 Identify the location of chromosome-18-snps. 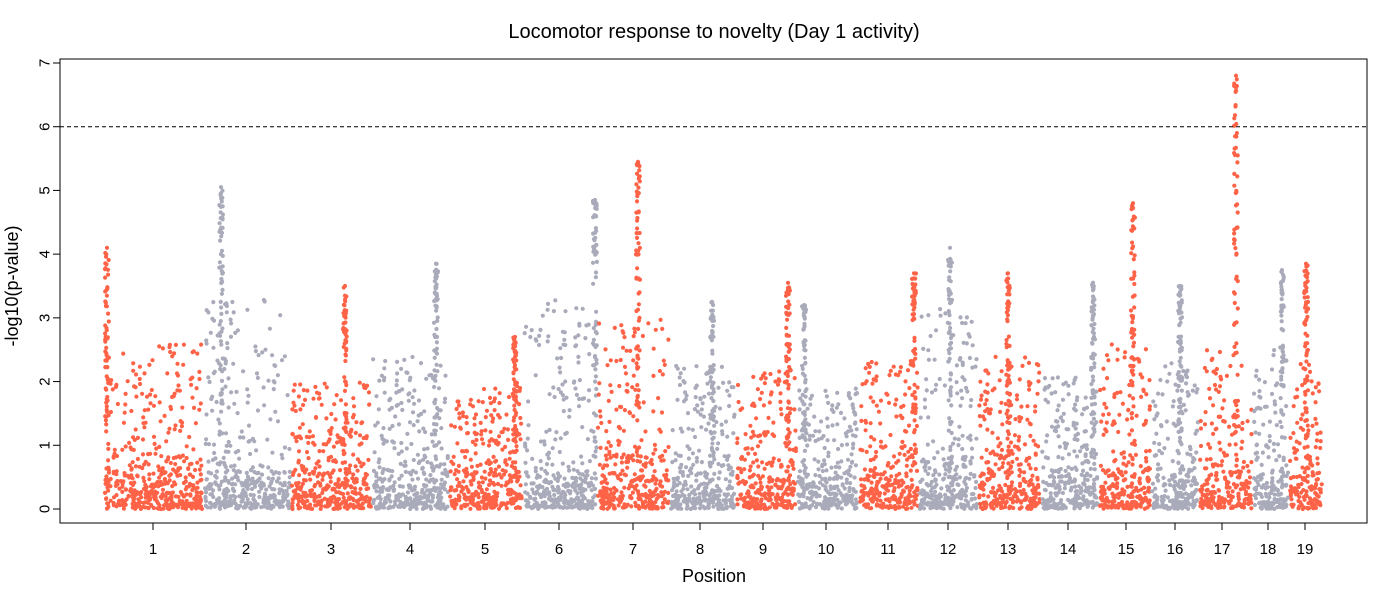
(1271, 389).